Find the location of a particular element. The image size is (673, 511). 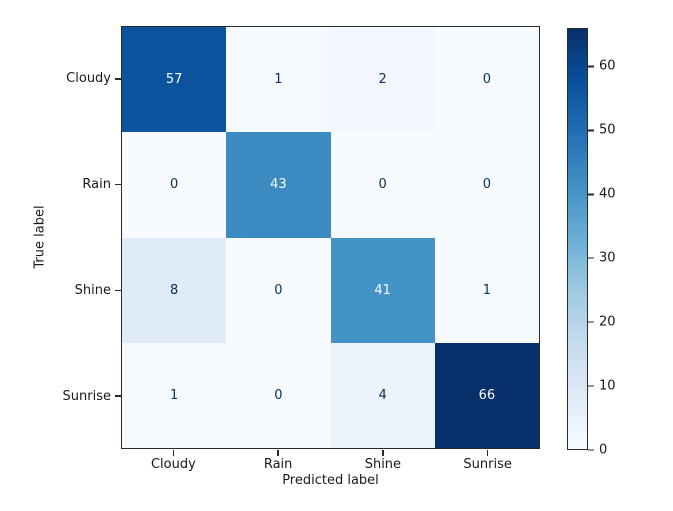

heatmap-cell: 41 is located at coordinates (382, 290).